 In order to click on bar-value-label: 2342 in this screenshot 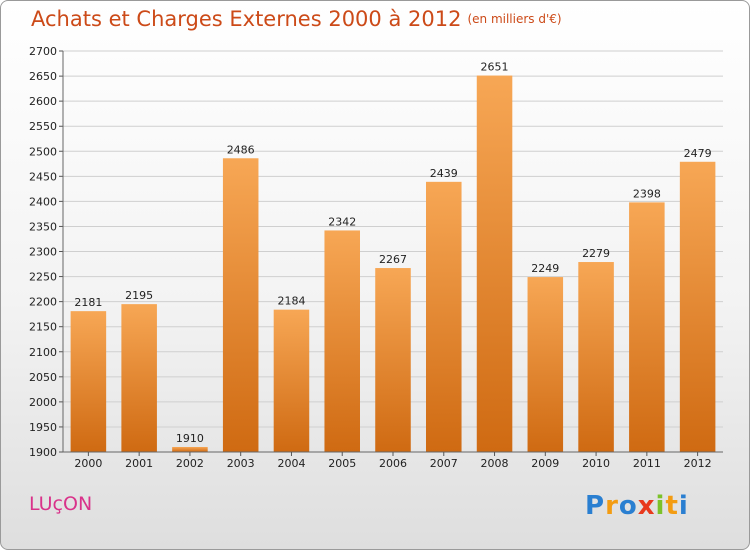, I will do `click(342, 221)`.